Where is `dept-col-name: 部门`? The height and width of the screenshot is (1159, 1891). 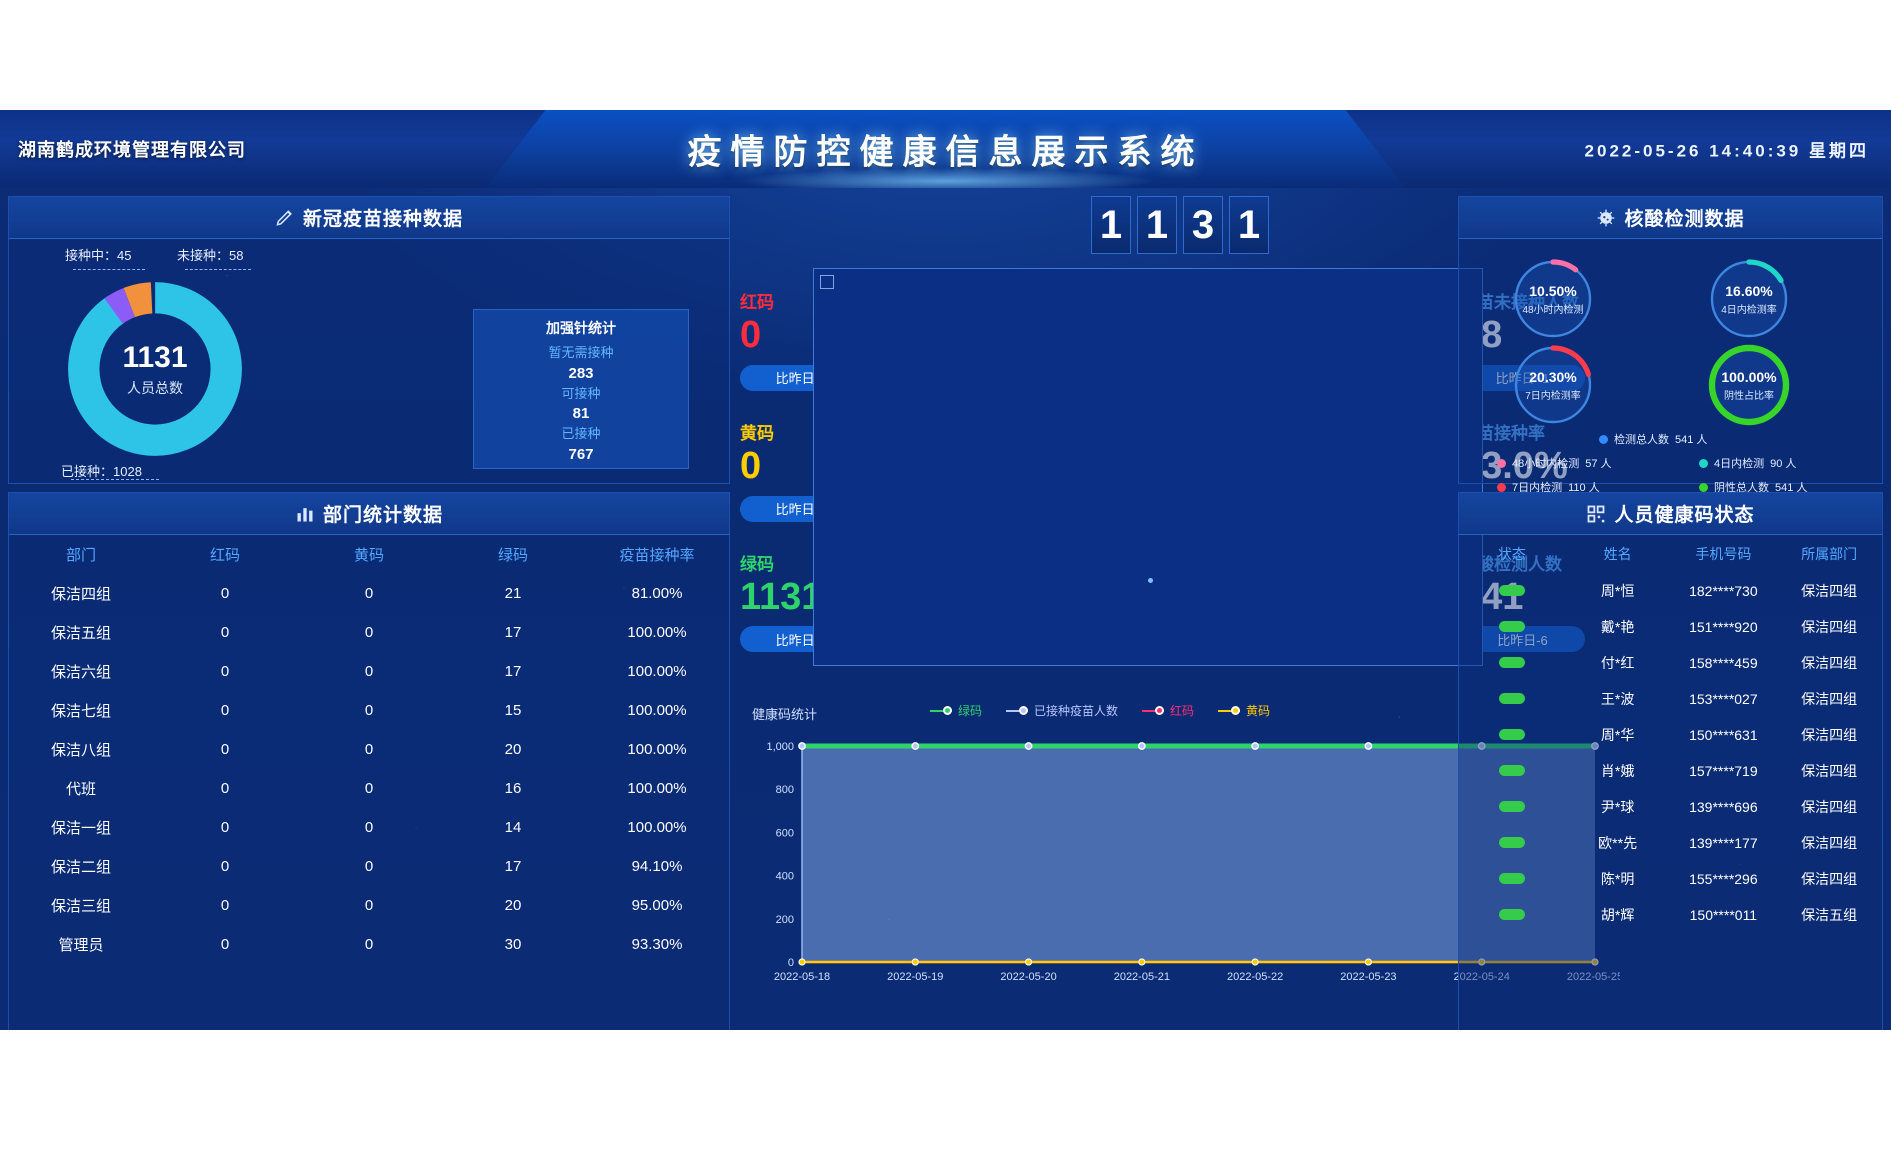 dept-col-name: 部门 is located at coordinates (80, 555).